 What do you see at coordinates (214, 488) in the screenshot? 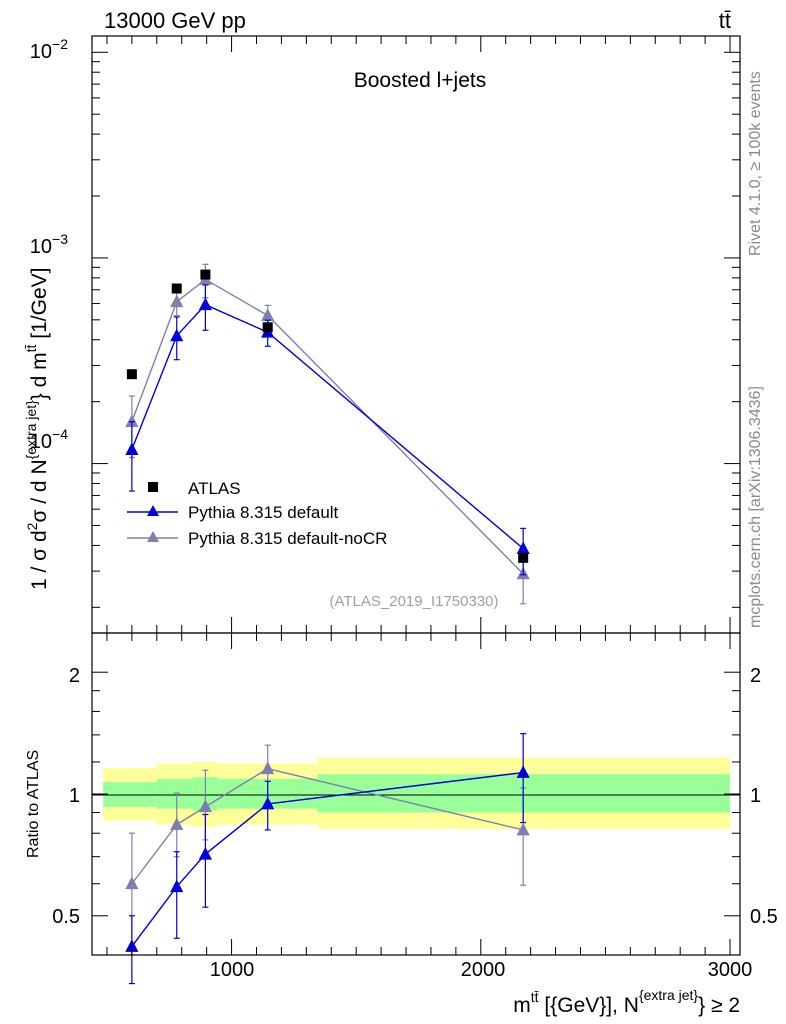
I see `legend-atlas-label: ATLAS` at bounding box center [214, 488].